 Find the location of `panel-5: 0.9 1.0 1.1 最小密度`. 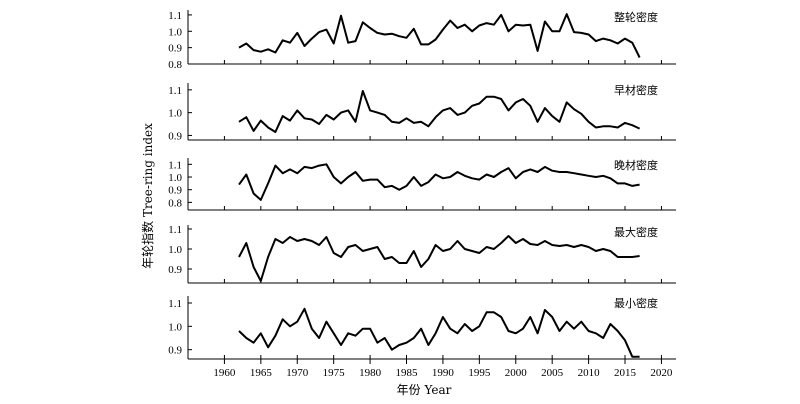

panel-5: 0.9 1.0 1.1 最小密度 is located at coordinates (422, 328).